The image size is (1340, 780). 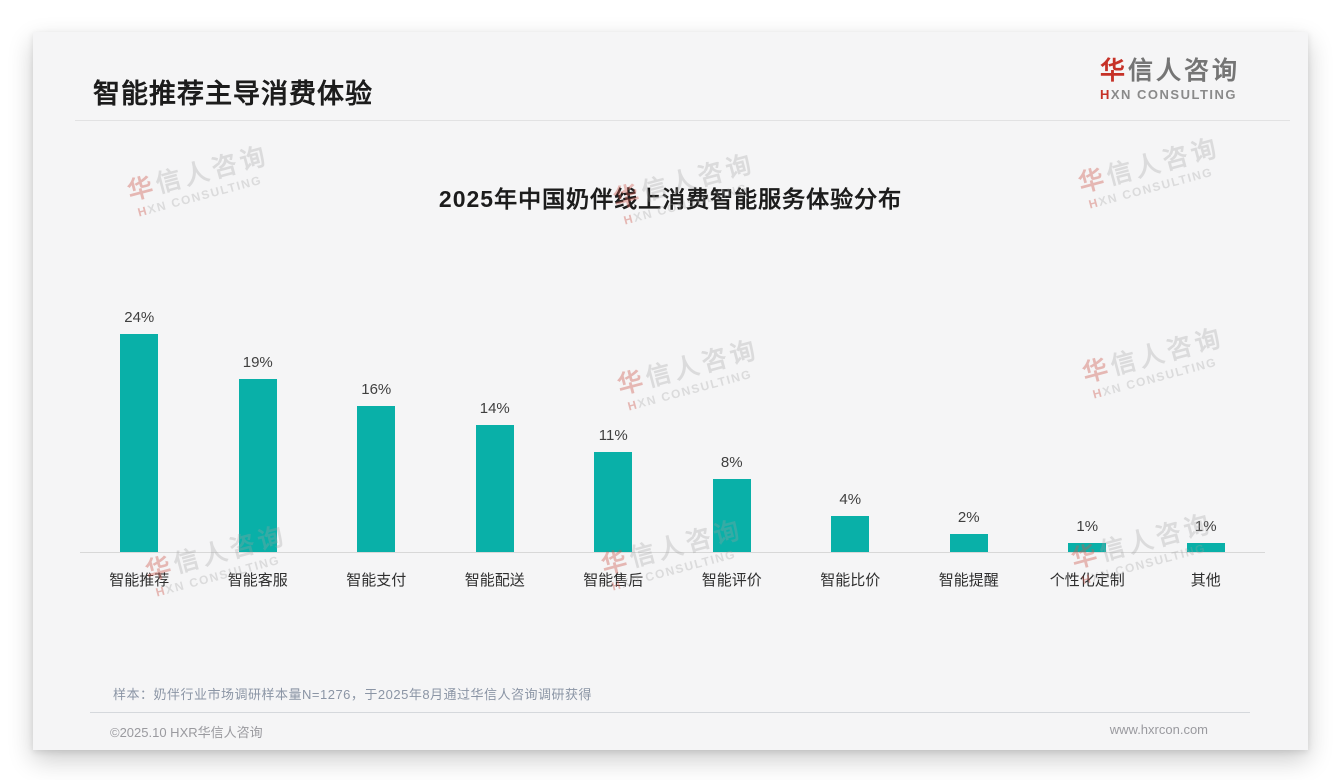 I want to click on bar-category-label: 个性化定制, so click(x=1087, y=580).